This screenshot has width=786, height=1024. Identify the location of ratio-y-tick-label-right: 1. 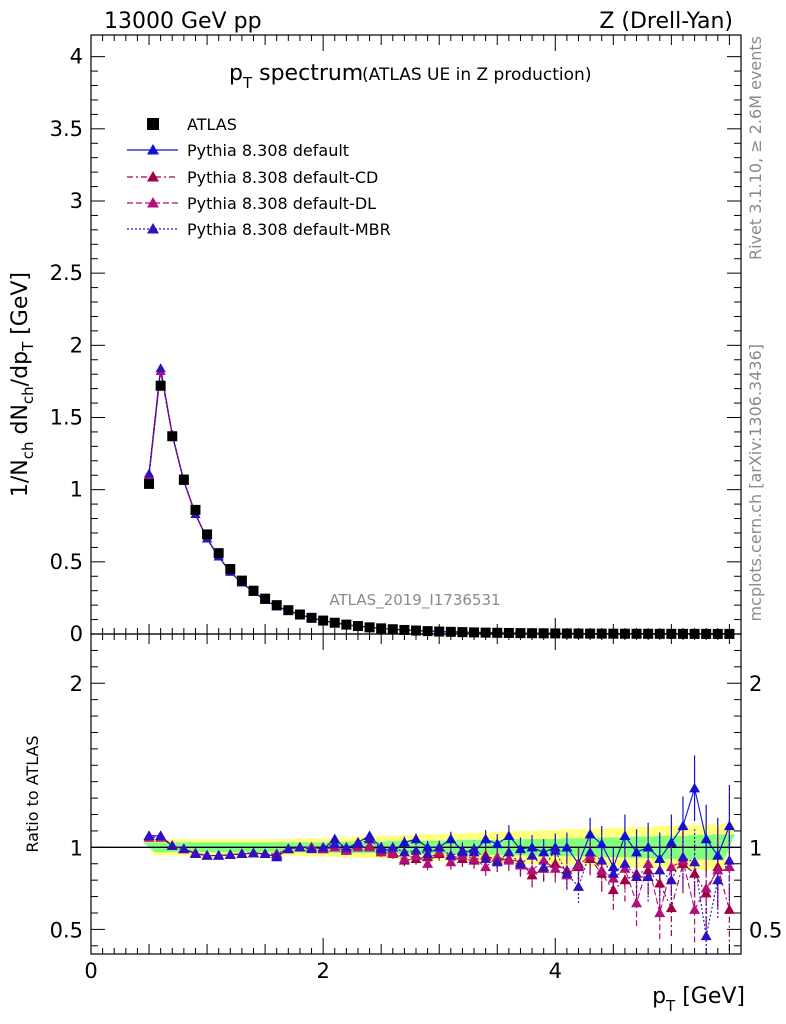
(755, 848).